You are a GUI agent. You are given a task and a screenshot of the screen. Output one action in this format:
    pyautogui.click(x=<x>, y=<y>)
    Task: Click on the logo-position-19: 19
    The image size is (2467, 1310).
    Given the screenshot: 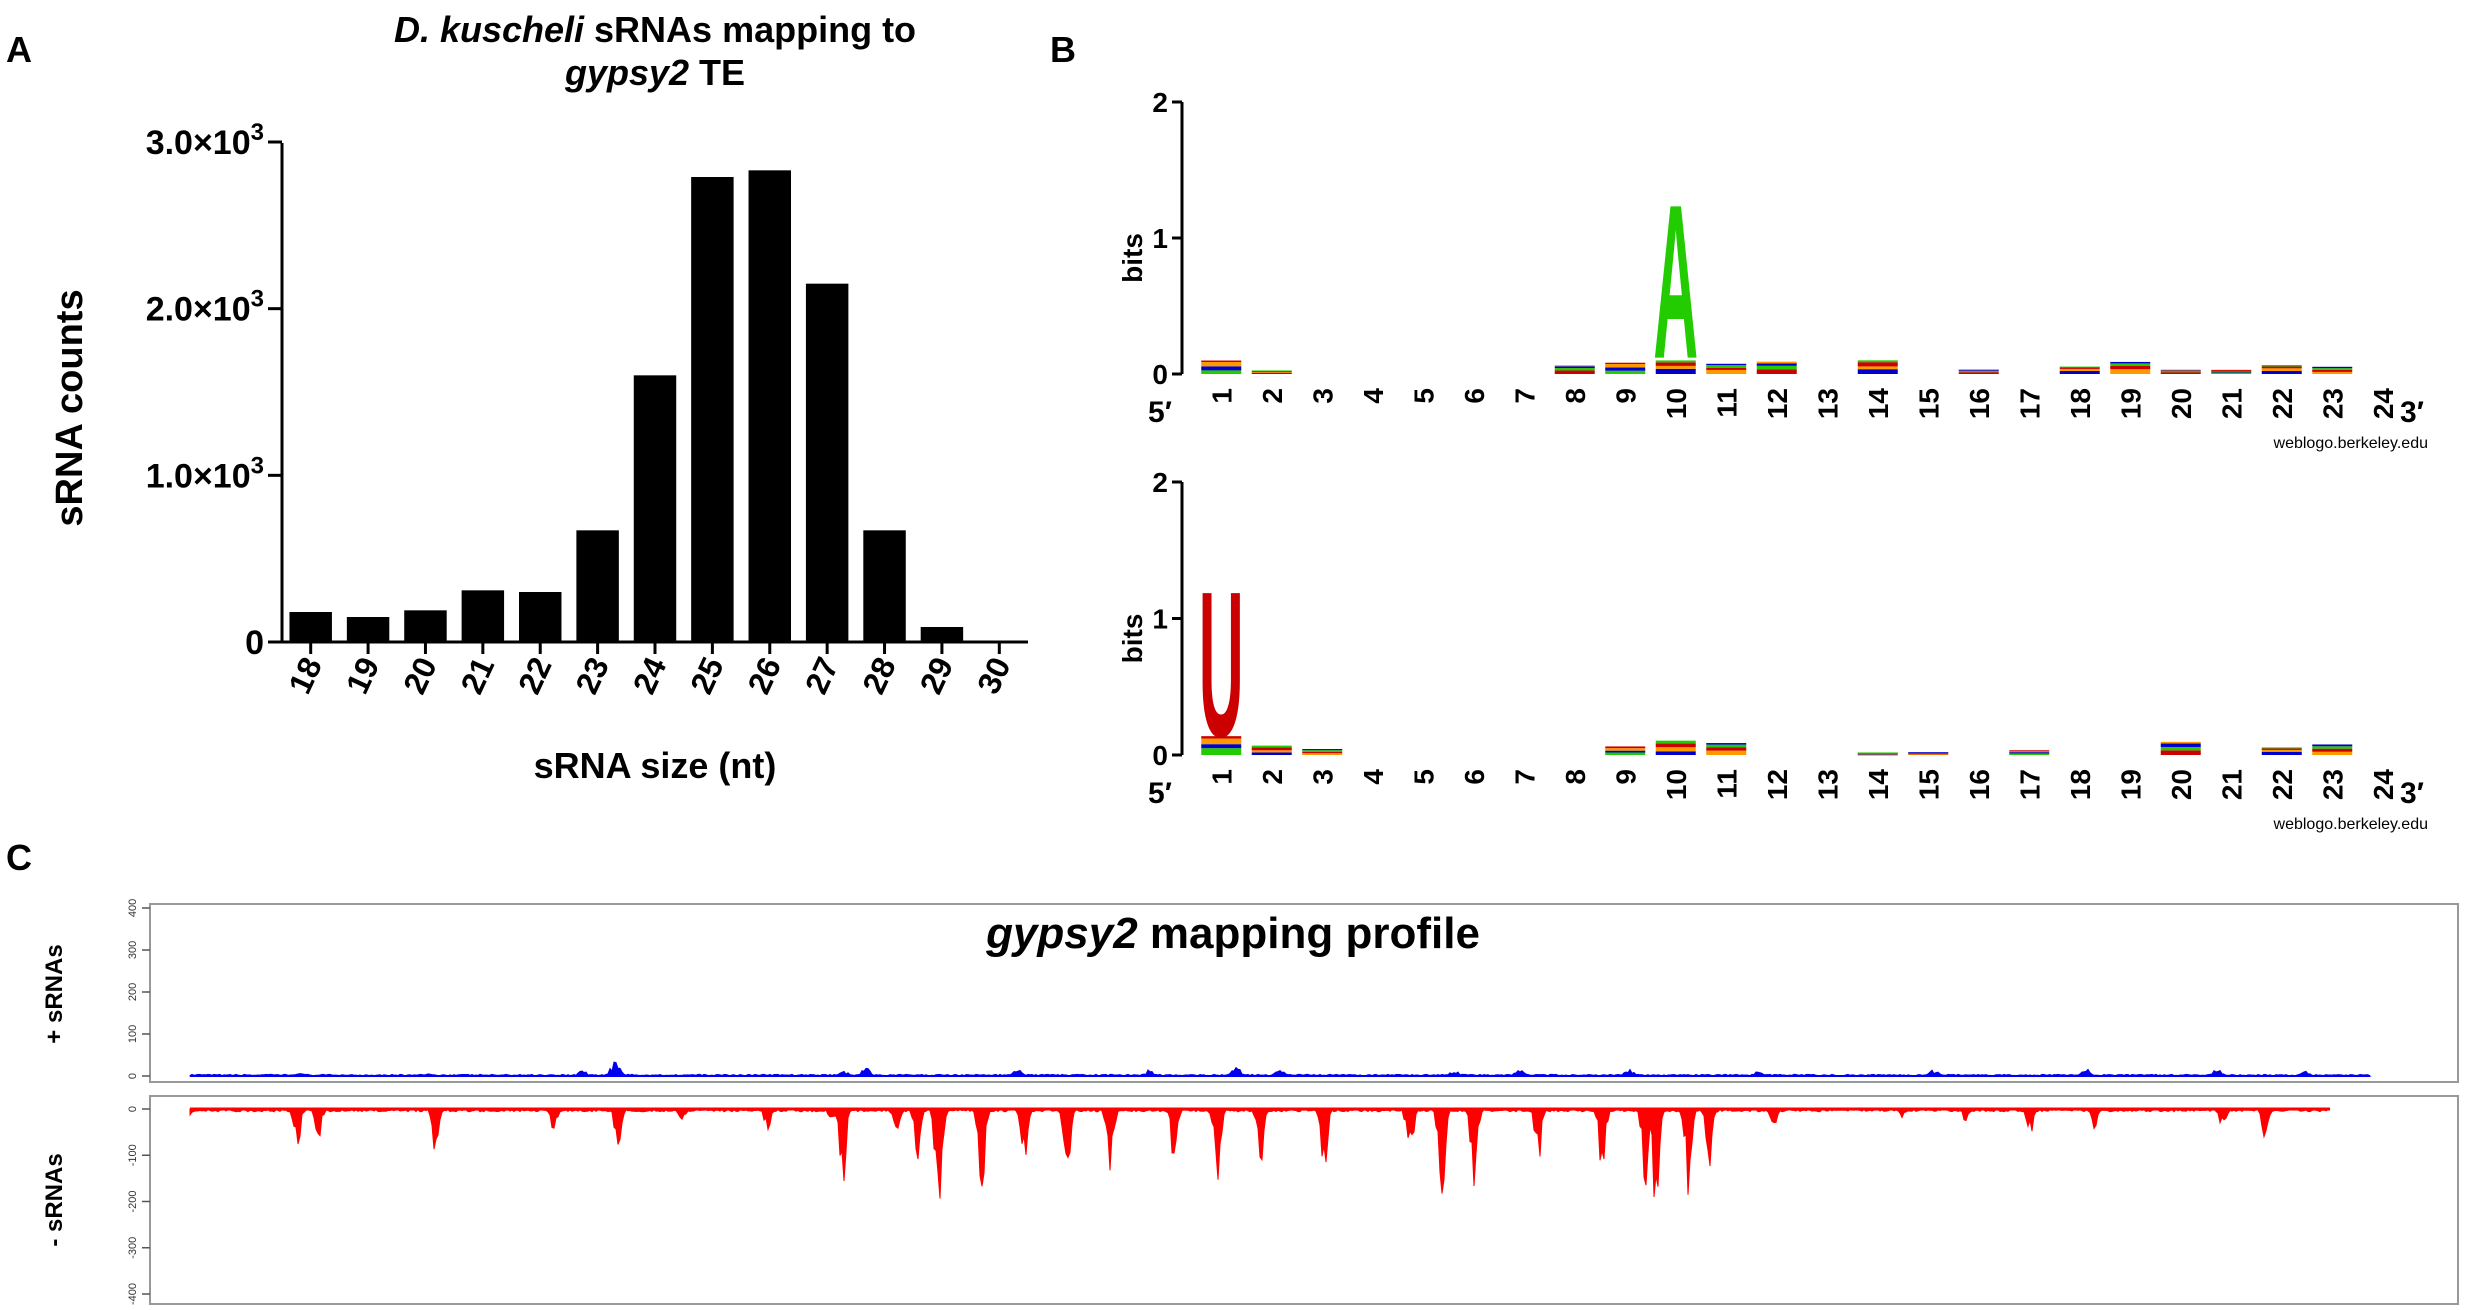 What is the action you would take?
    pyautogui.click(x=2130, y=784)
    